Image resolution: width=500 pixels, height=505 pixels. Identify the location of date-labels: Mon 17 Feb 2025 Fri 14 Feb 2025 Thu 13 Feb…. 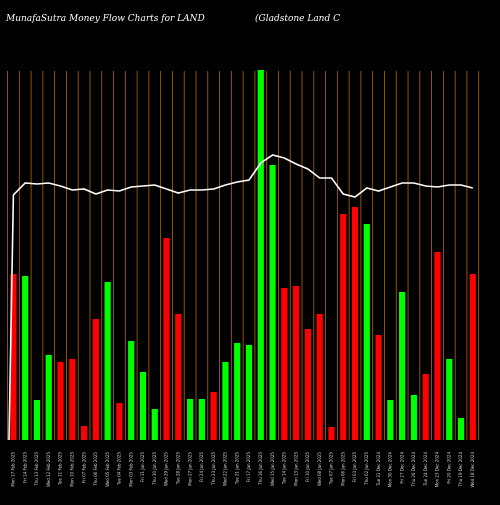
(243, 470).